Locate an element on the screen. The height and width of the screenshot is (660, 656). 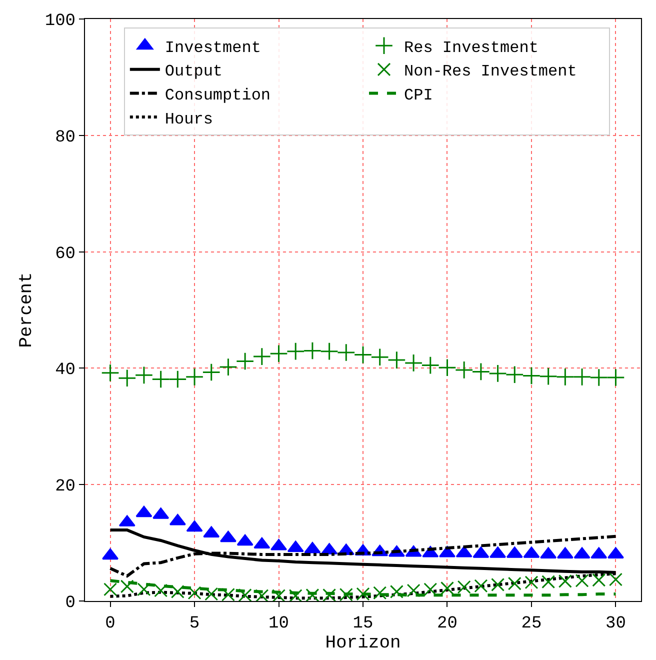
legend-label: CPI is located at coordinates (418, 95).